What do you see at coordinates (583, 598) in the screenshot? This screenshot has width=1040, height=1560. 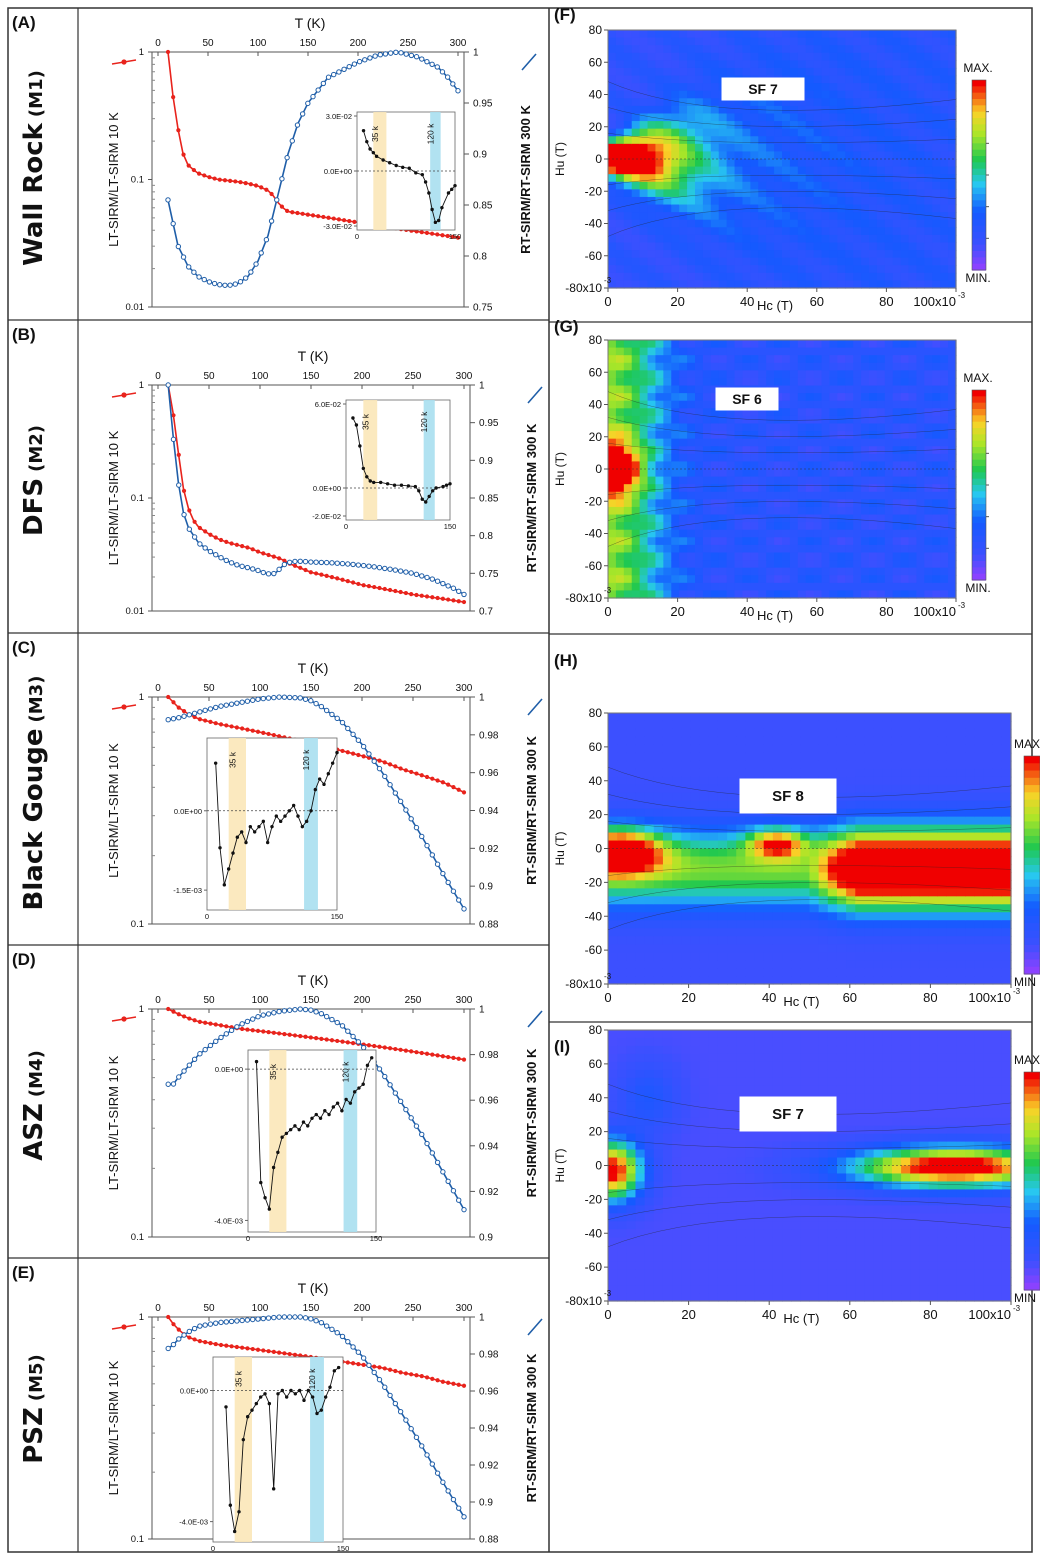 I see `forc-y-tick-label: -80x10` at bounding box center [583, 598].